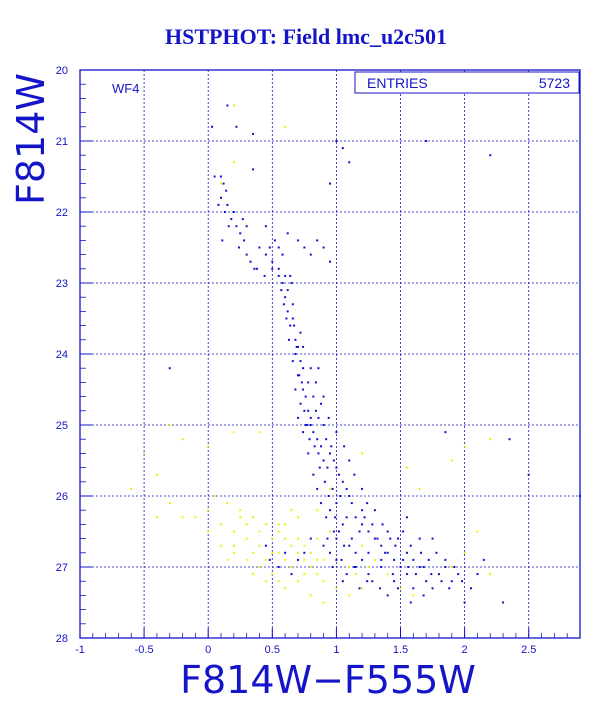 The width and height of the screenshot is (612, 709). Describe the element at coordinates (62, 142) in the screenshot. I see `y-tick-label: 21` at that location.